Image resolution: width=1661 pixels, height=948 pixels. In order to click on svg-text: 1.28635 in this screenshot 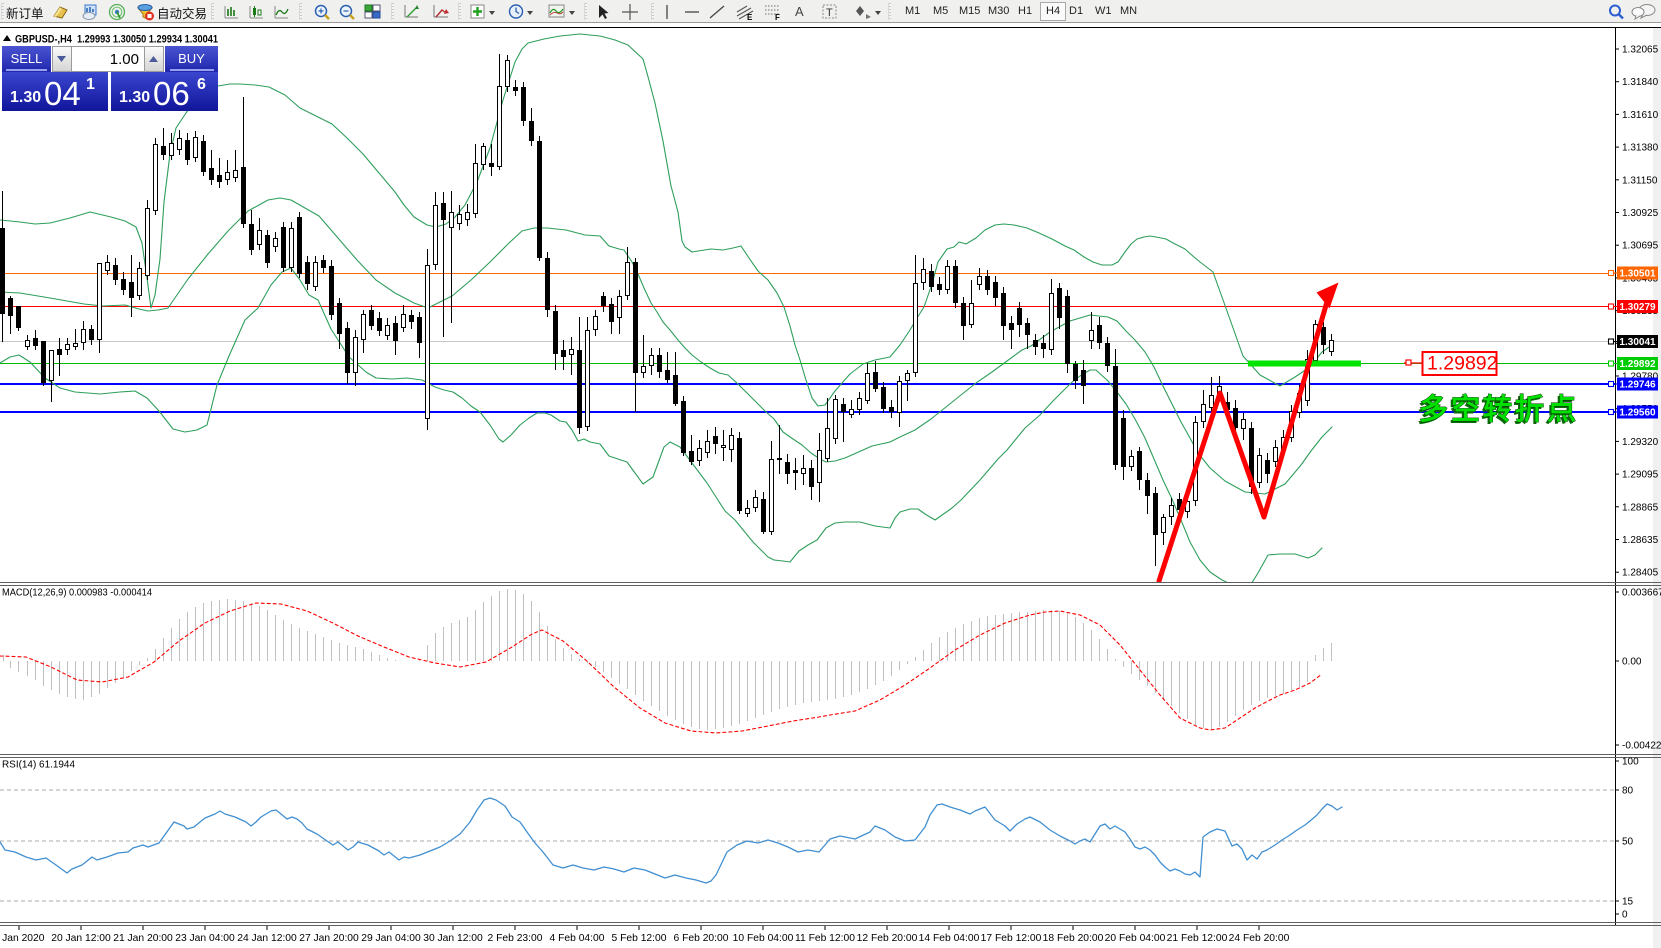, I will do `click(1640, 540)`.